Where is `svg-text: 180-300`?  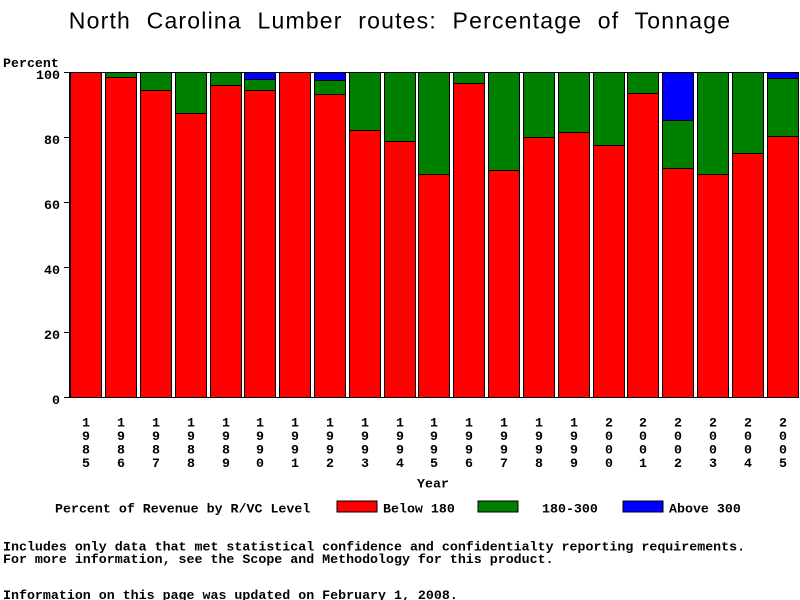
svg-text: 180-300 is located at coordinates (570, 508).